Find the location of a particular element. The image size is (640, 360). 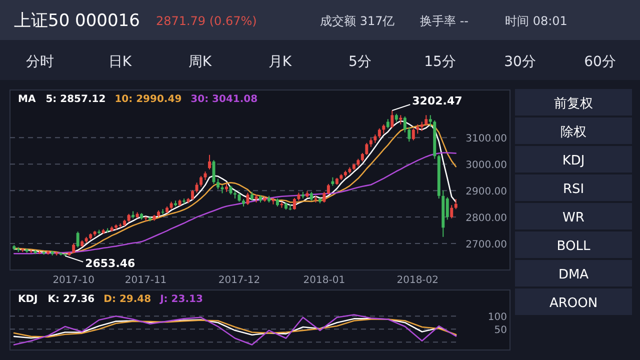

y-tick-label: 3000.00 is located at coordinates (486, 166).